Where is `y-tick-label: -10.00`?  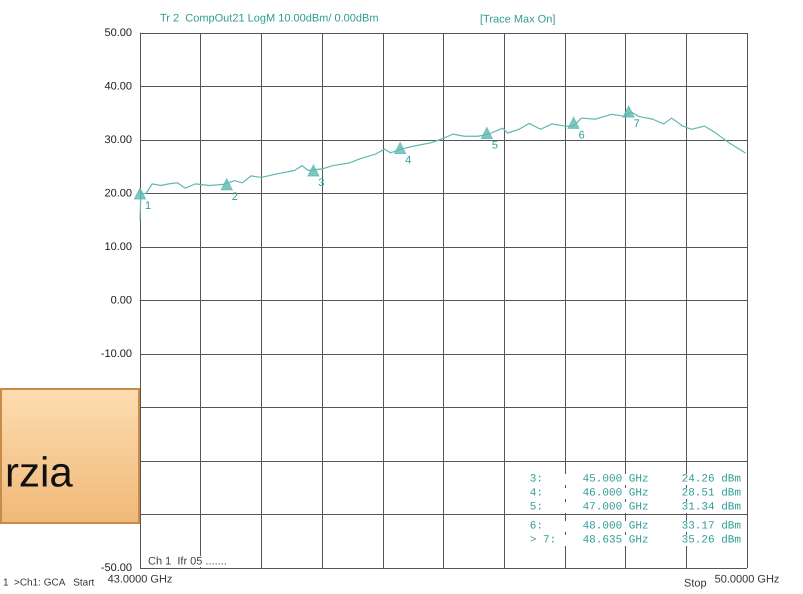 y-tick-label: -10.00 is located at coordinates (116, 354).